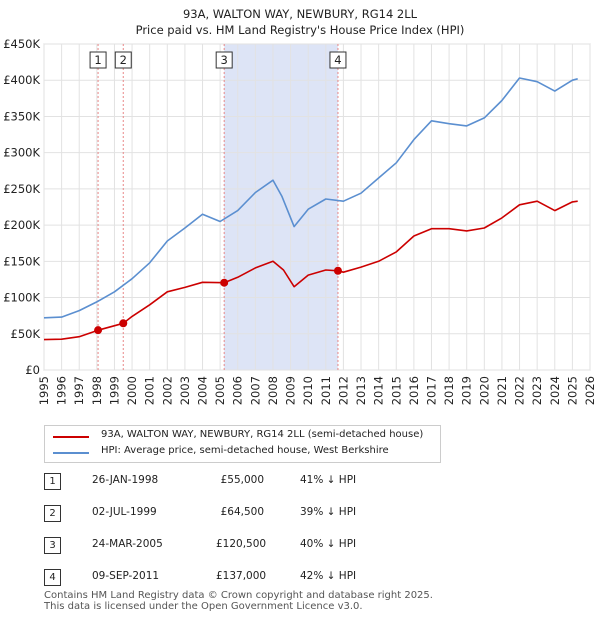  Describe the element at coordinates (126, 576) in the screenshot. I see `sale-date: 09-SEP-2011` at that location.